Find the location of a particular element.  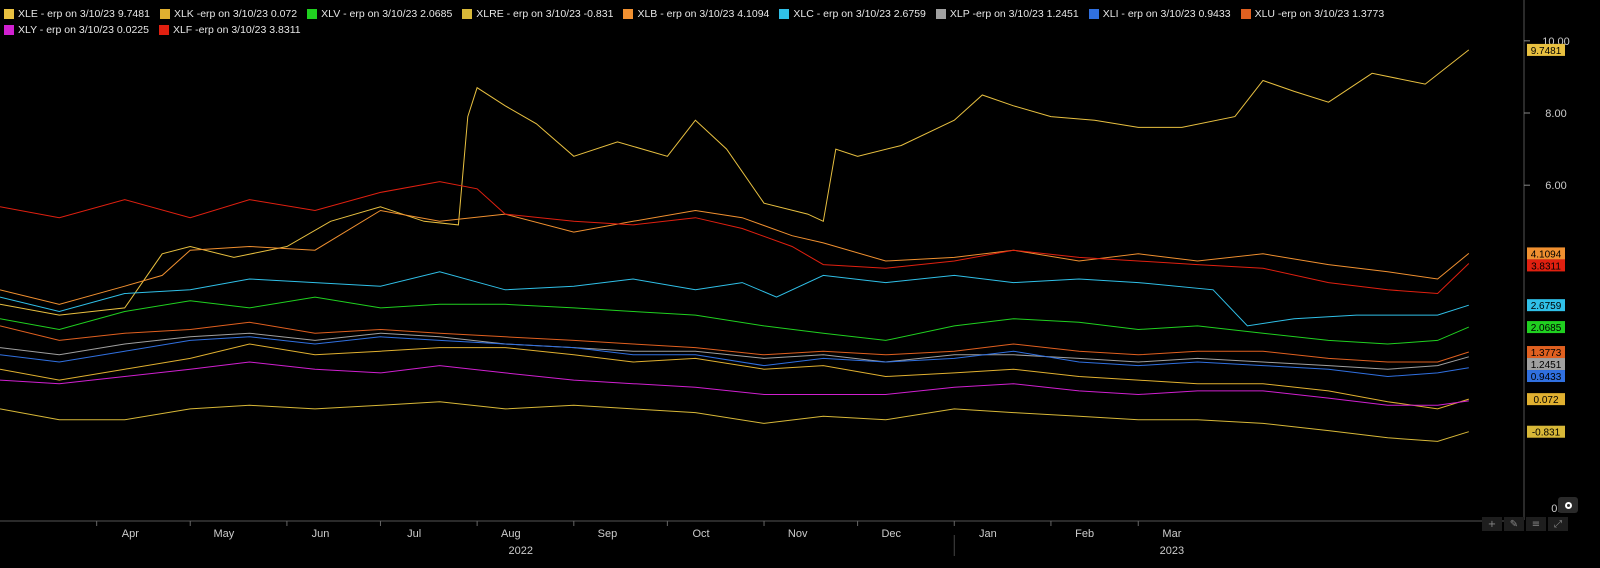

svg-text: 1.2451 is located at coordinates (1546, 365).